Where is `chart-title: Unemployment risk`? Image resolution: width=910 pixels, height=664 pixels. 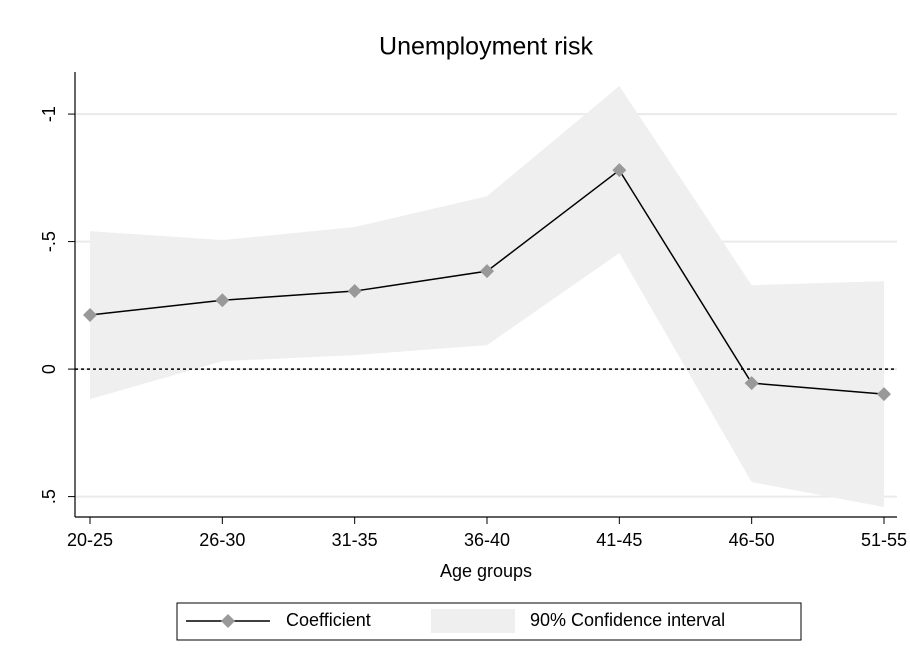 chart-title: Unemployment risk is located at coordinates (486, 47).